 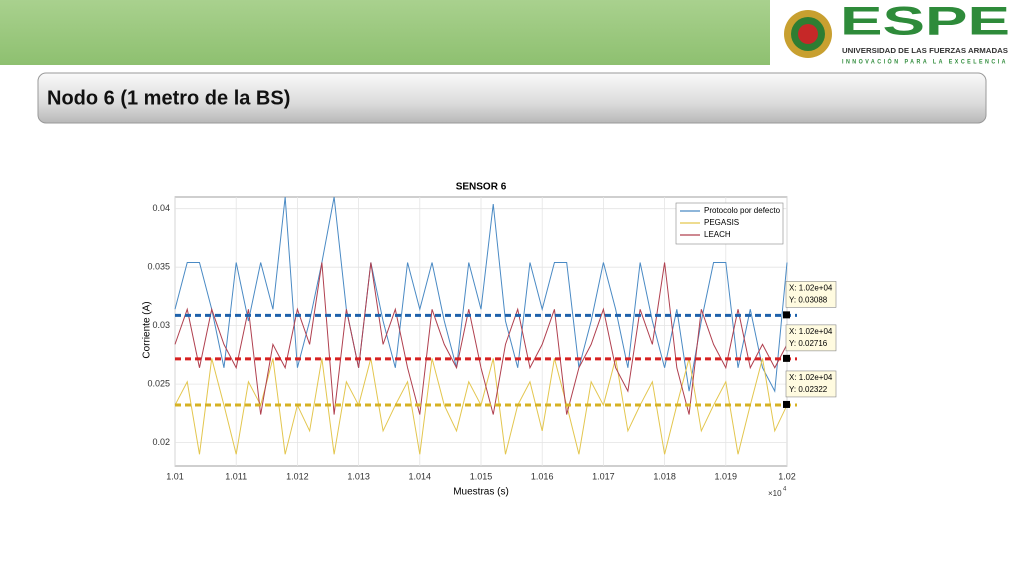 What do you see at coordinates (925, 61) in the screenshot?
I see `logo-motto: INNOVACIÓN PARA LA EXCELENCIA` at bounding box center [925, 61].